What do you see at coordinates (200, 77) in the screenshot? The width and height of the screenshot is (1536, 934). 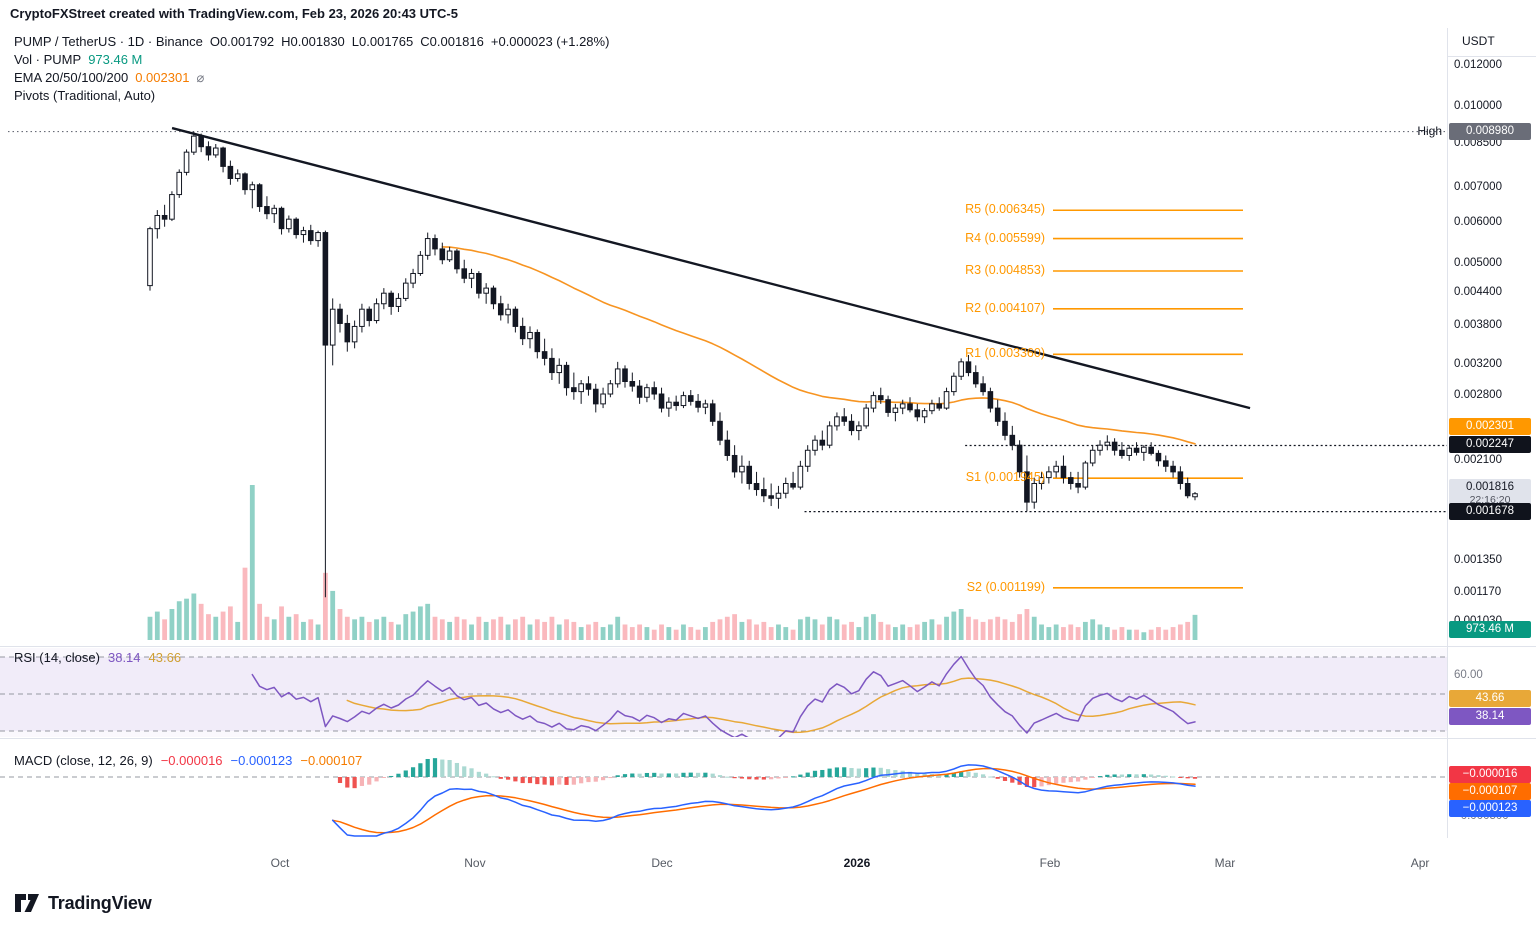 I see `ema-average-icon: ⌀` at bounding box center [200, 77].